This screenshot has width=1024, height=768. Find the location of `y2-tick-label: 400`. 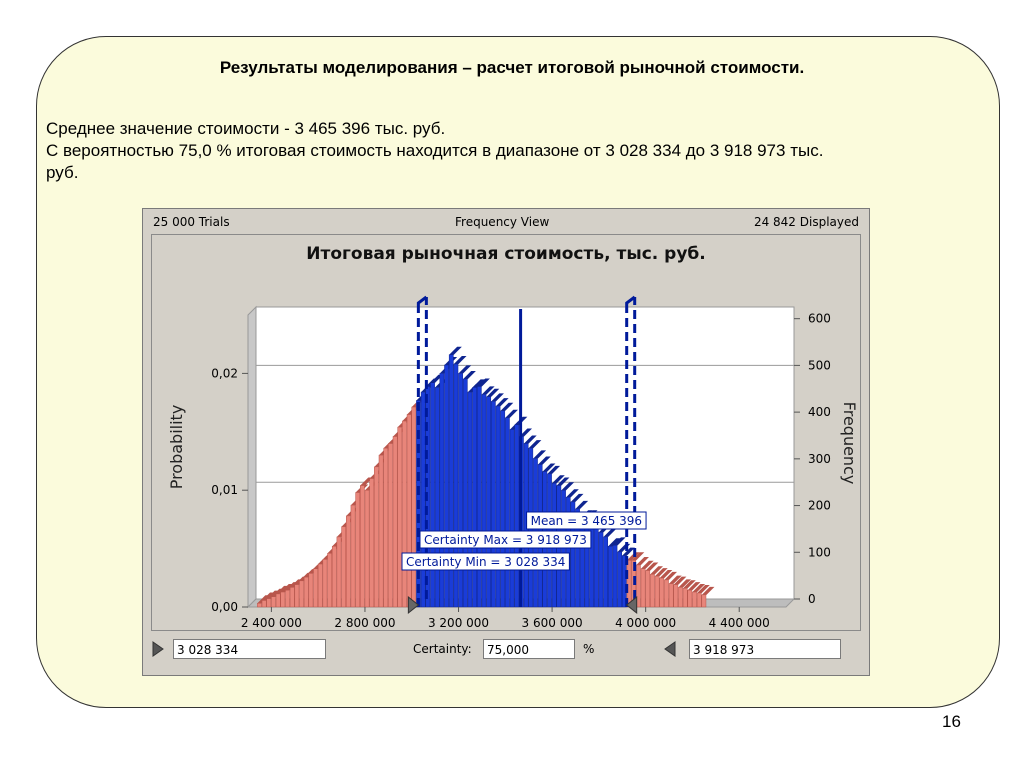

y2-tick-label: 400 is located at coordinates (819, 412).